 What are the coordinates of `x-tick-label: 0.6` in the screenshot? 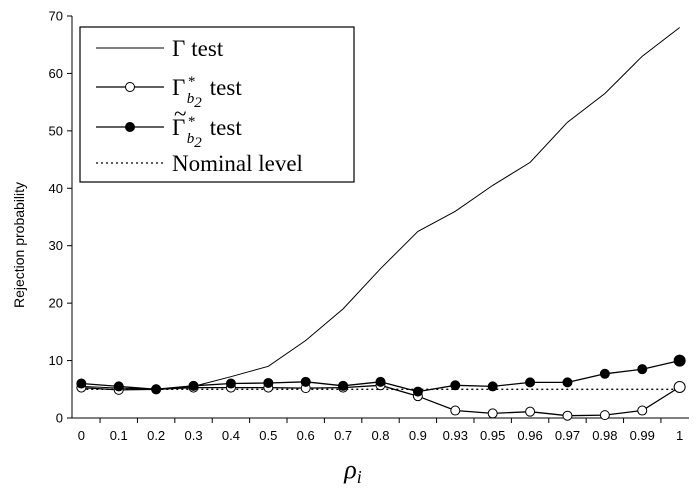 It's located at (306, 435).